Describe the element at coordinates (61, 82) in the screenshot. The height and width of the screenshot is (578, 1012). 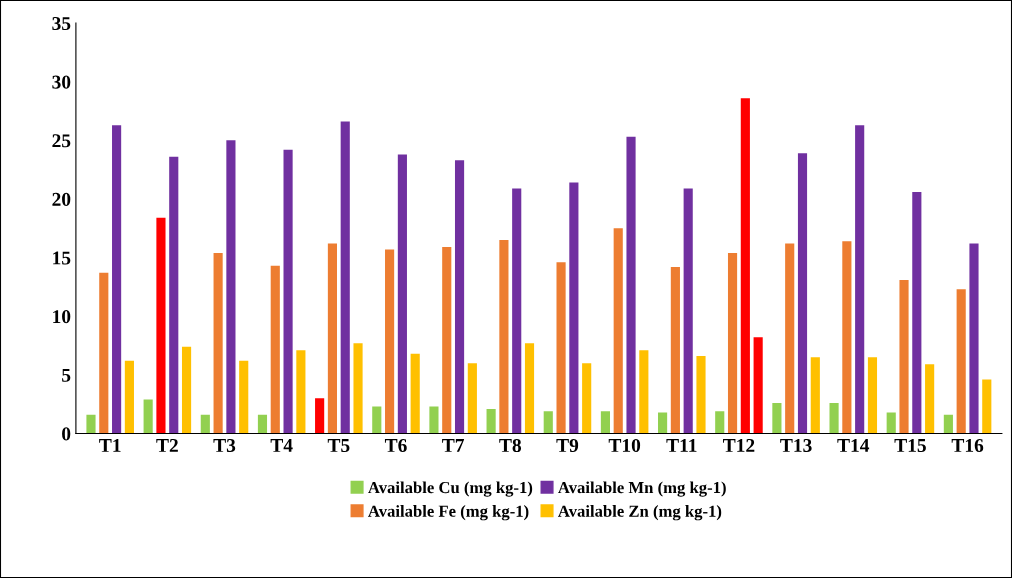
I see `y-tick-label: 30` at that location.